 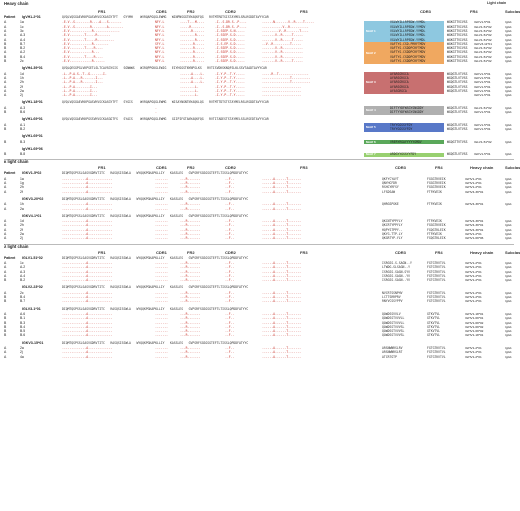 What do you see at coordinates (23, 56) in the screenshot?
I see `clone-id: B.4` at bounding box center [23, 56].